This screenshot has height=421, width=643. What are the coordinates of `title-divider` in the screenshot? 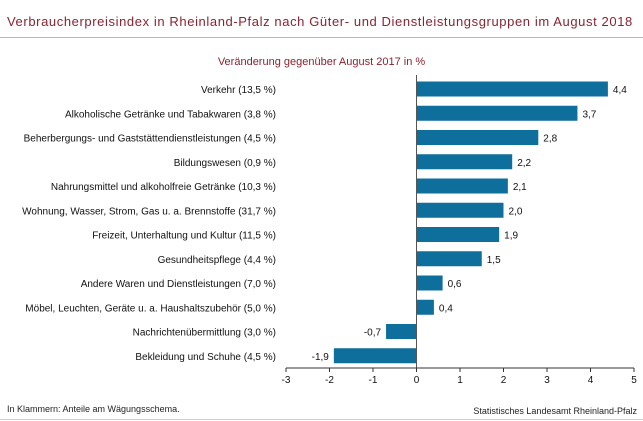 It's located at (321, 37).